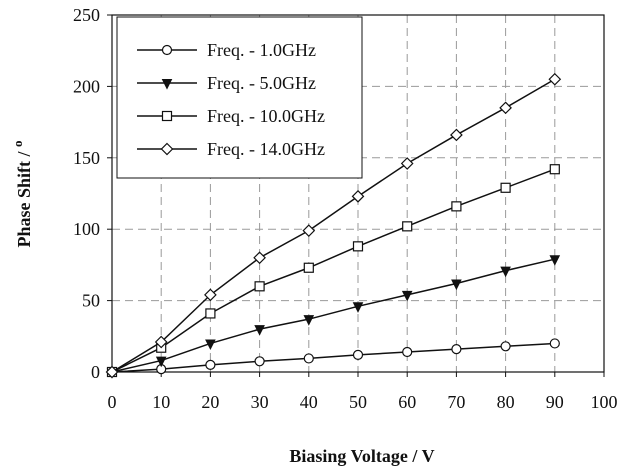 The width and height of the screenshot is (631, 476). Describe the element at coordinates (261, 83) in the screenshot. I see `legend-label: Freq. - 5.0GHz` at that location.